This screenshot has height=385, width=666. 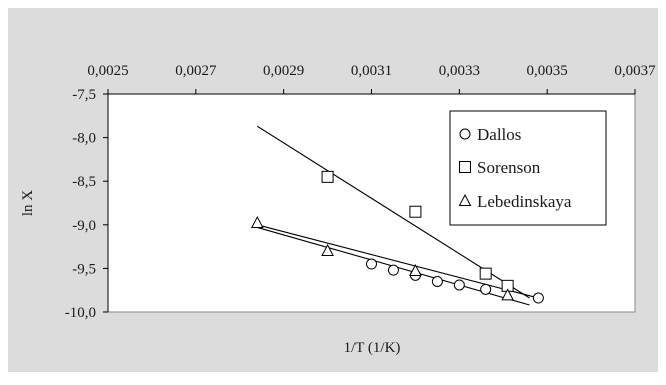 I want to click on legend: Dallos Sorenson Lebedinskaya, so click(x=528, y=168).